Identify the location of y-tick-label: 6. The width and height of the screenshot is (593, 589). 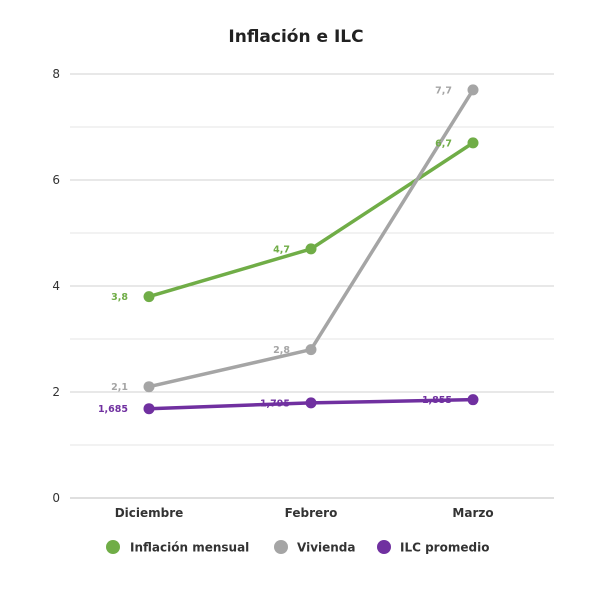
(56, 180).